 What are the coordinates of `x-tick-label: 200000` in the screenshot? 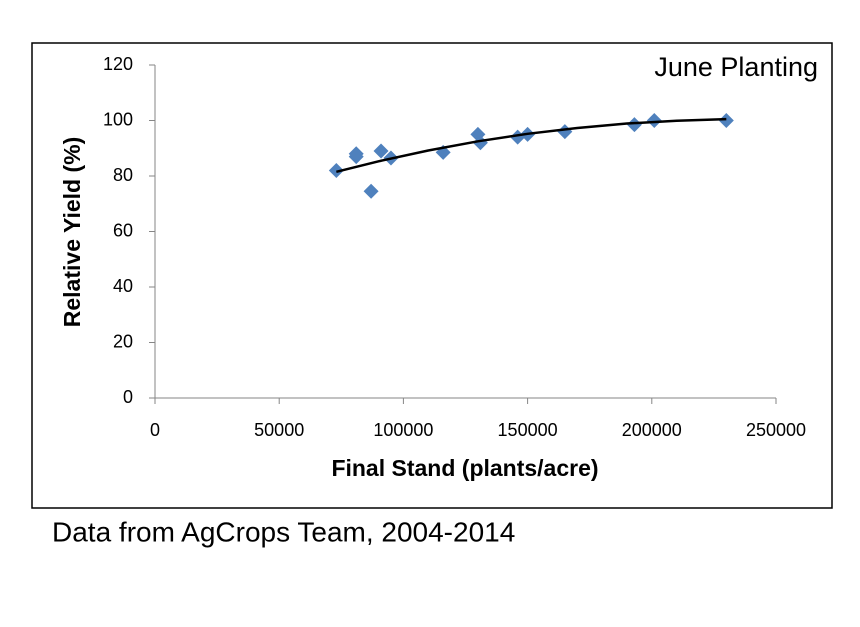 It's located at (652, 430).